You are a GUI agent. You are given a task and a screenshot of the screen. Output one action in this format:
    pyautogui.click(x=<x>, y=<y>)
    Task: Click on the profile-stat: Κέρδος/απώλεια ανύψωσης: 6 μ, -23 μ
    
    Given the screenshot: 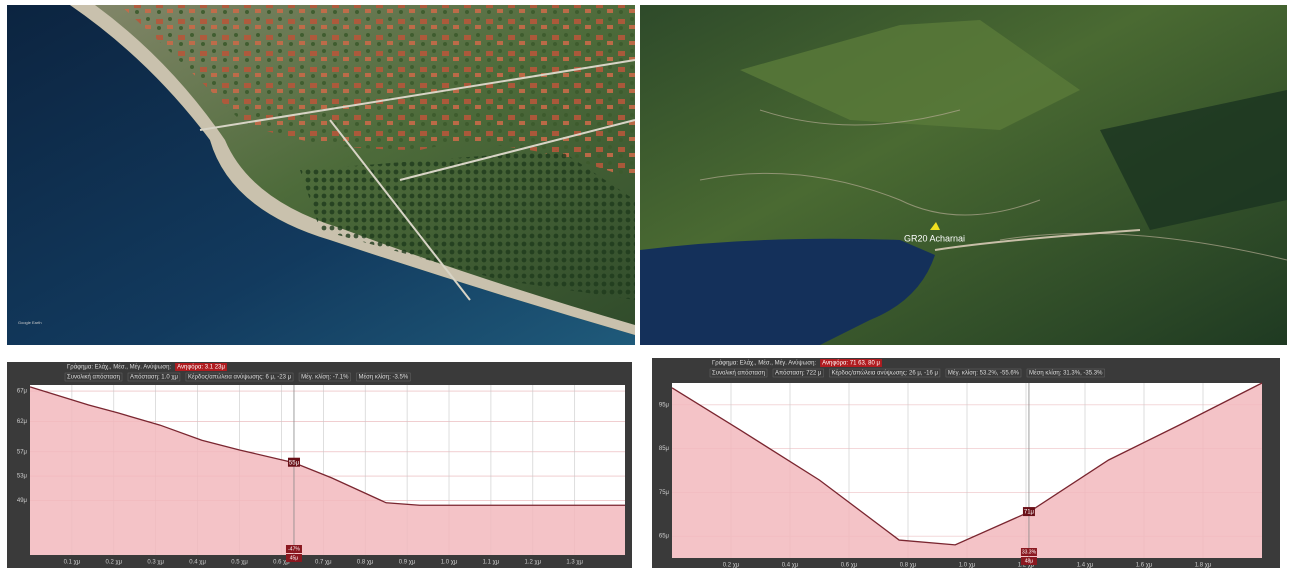 What is the action you would take?
    pyautogui.click(x=240, y=377)
    